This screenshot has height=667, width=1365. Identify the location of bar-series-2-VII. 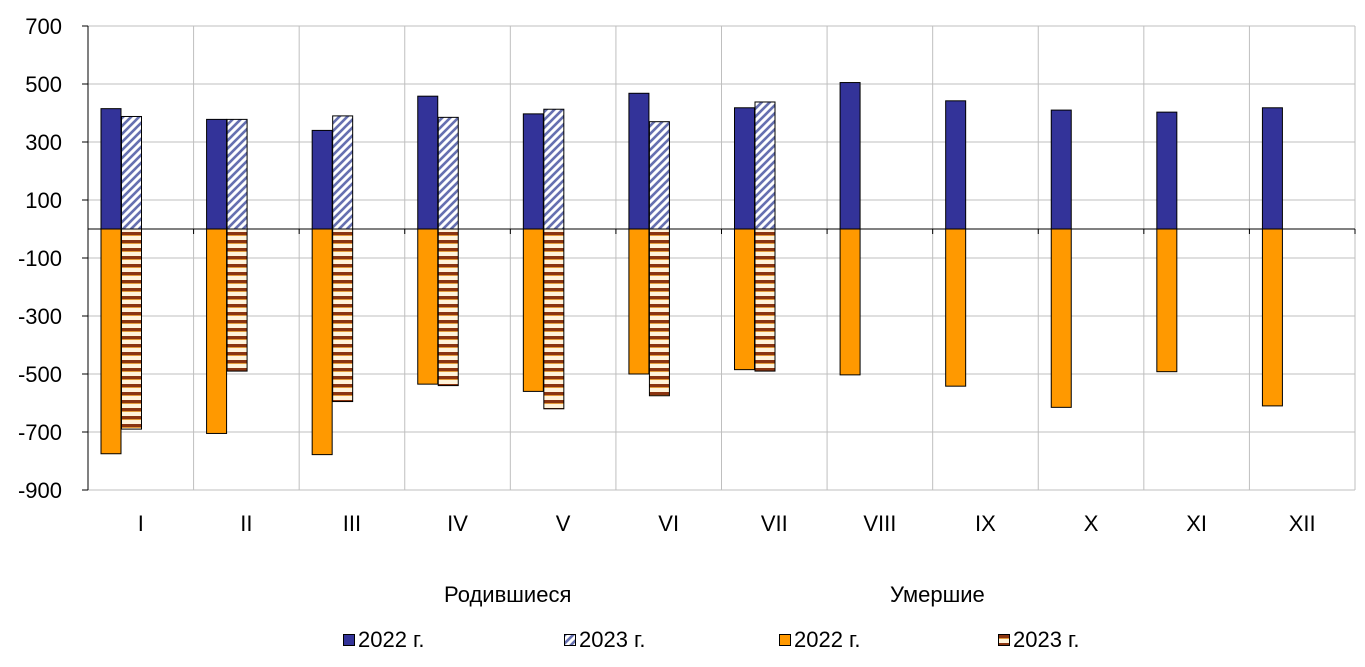
(744, 299).